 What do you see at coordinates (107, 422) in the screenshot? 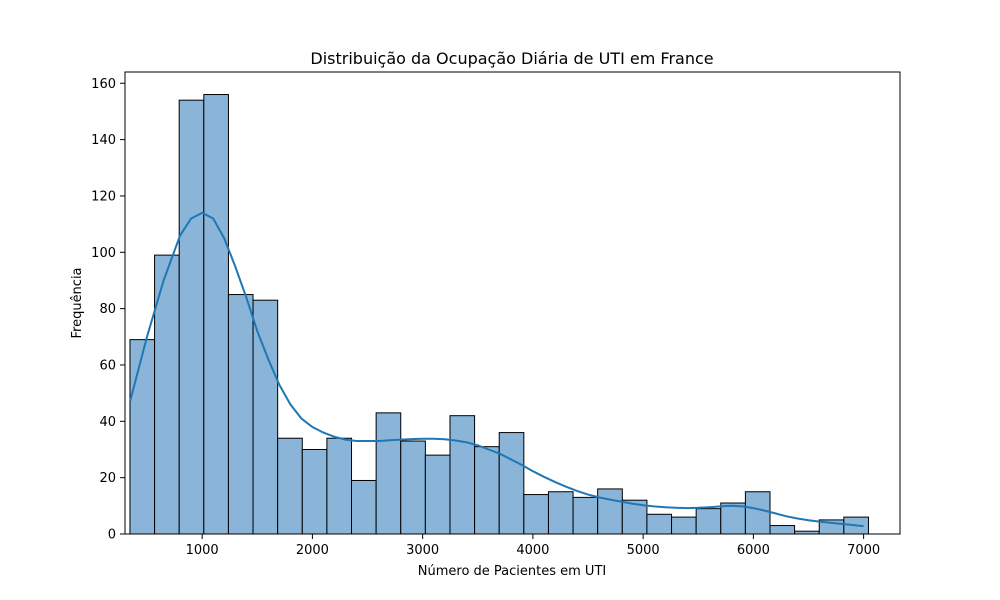
I see `y-tick-label: 40` at bounding box center [107, 422].